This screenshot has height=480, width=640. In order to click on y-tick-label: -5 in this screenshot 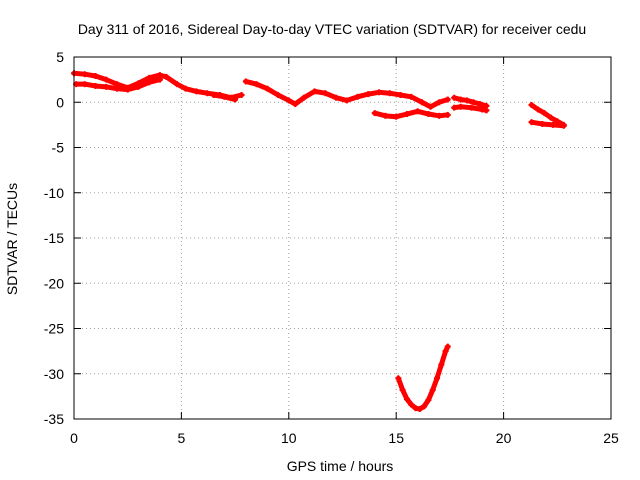, I will do `click(58, 148)`.